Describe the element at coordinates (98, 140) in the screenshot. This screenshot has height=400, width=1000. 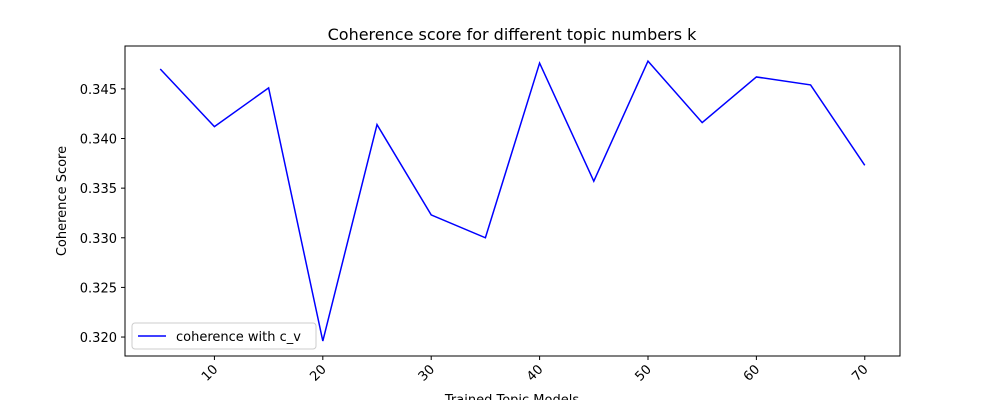
I see `y-tick-label: 0.340` at that location.